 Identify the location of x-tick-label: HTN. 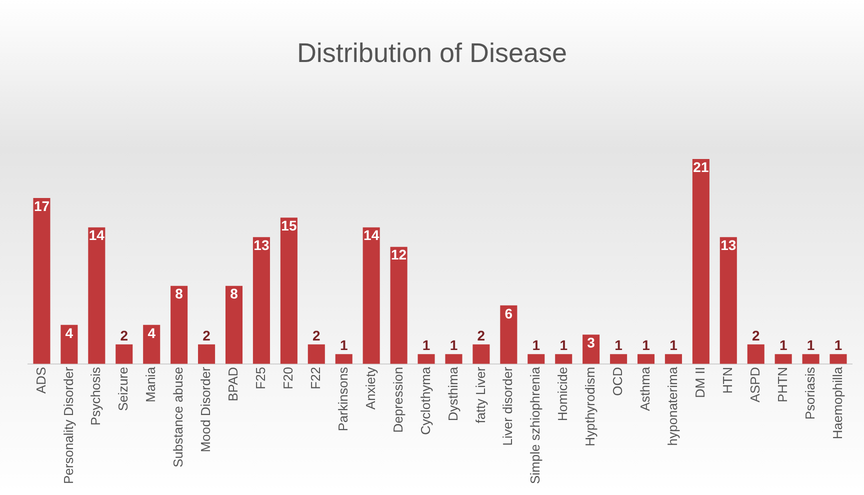
(727, 380).